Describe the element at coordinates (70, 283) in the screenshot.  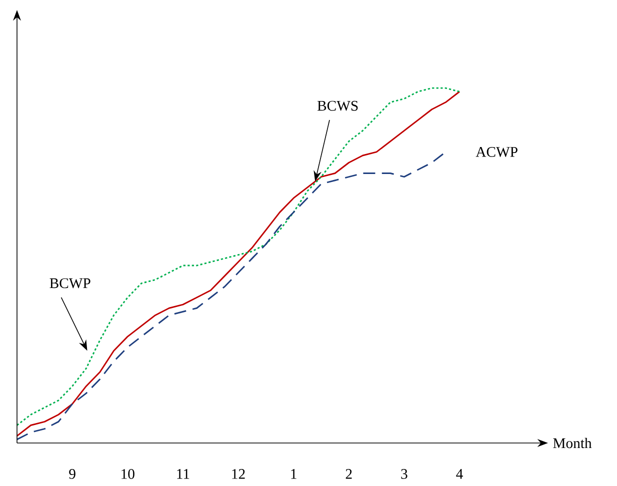
I see `text: BCWP` at that location.